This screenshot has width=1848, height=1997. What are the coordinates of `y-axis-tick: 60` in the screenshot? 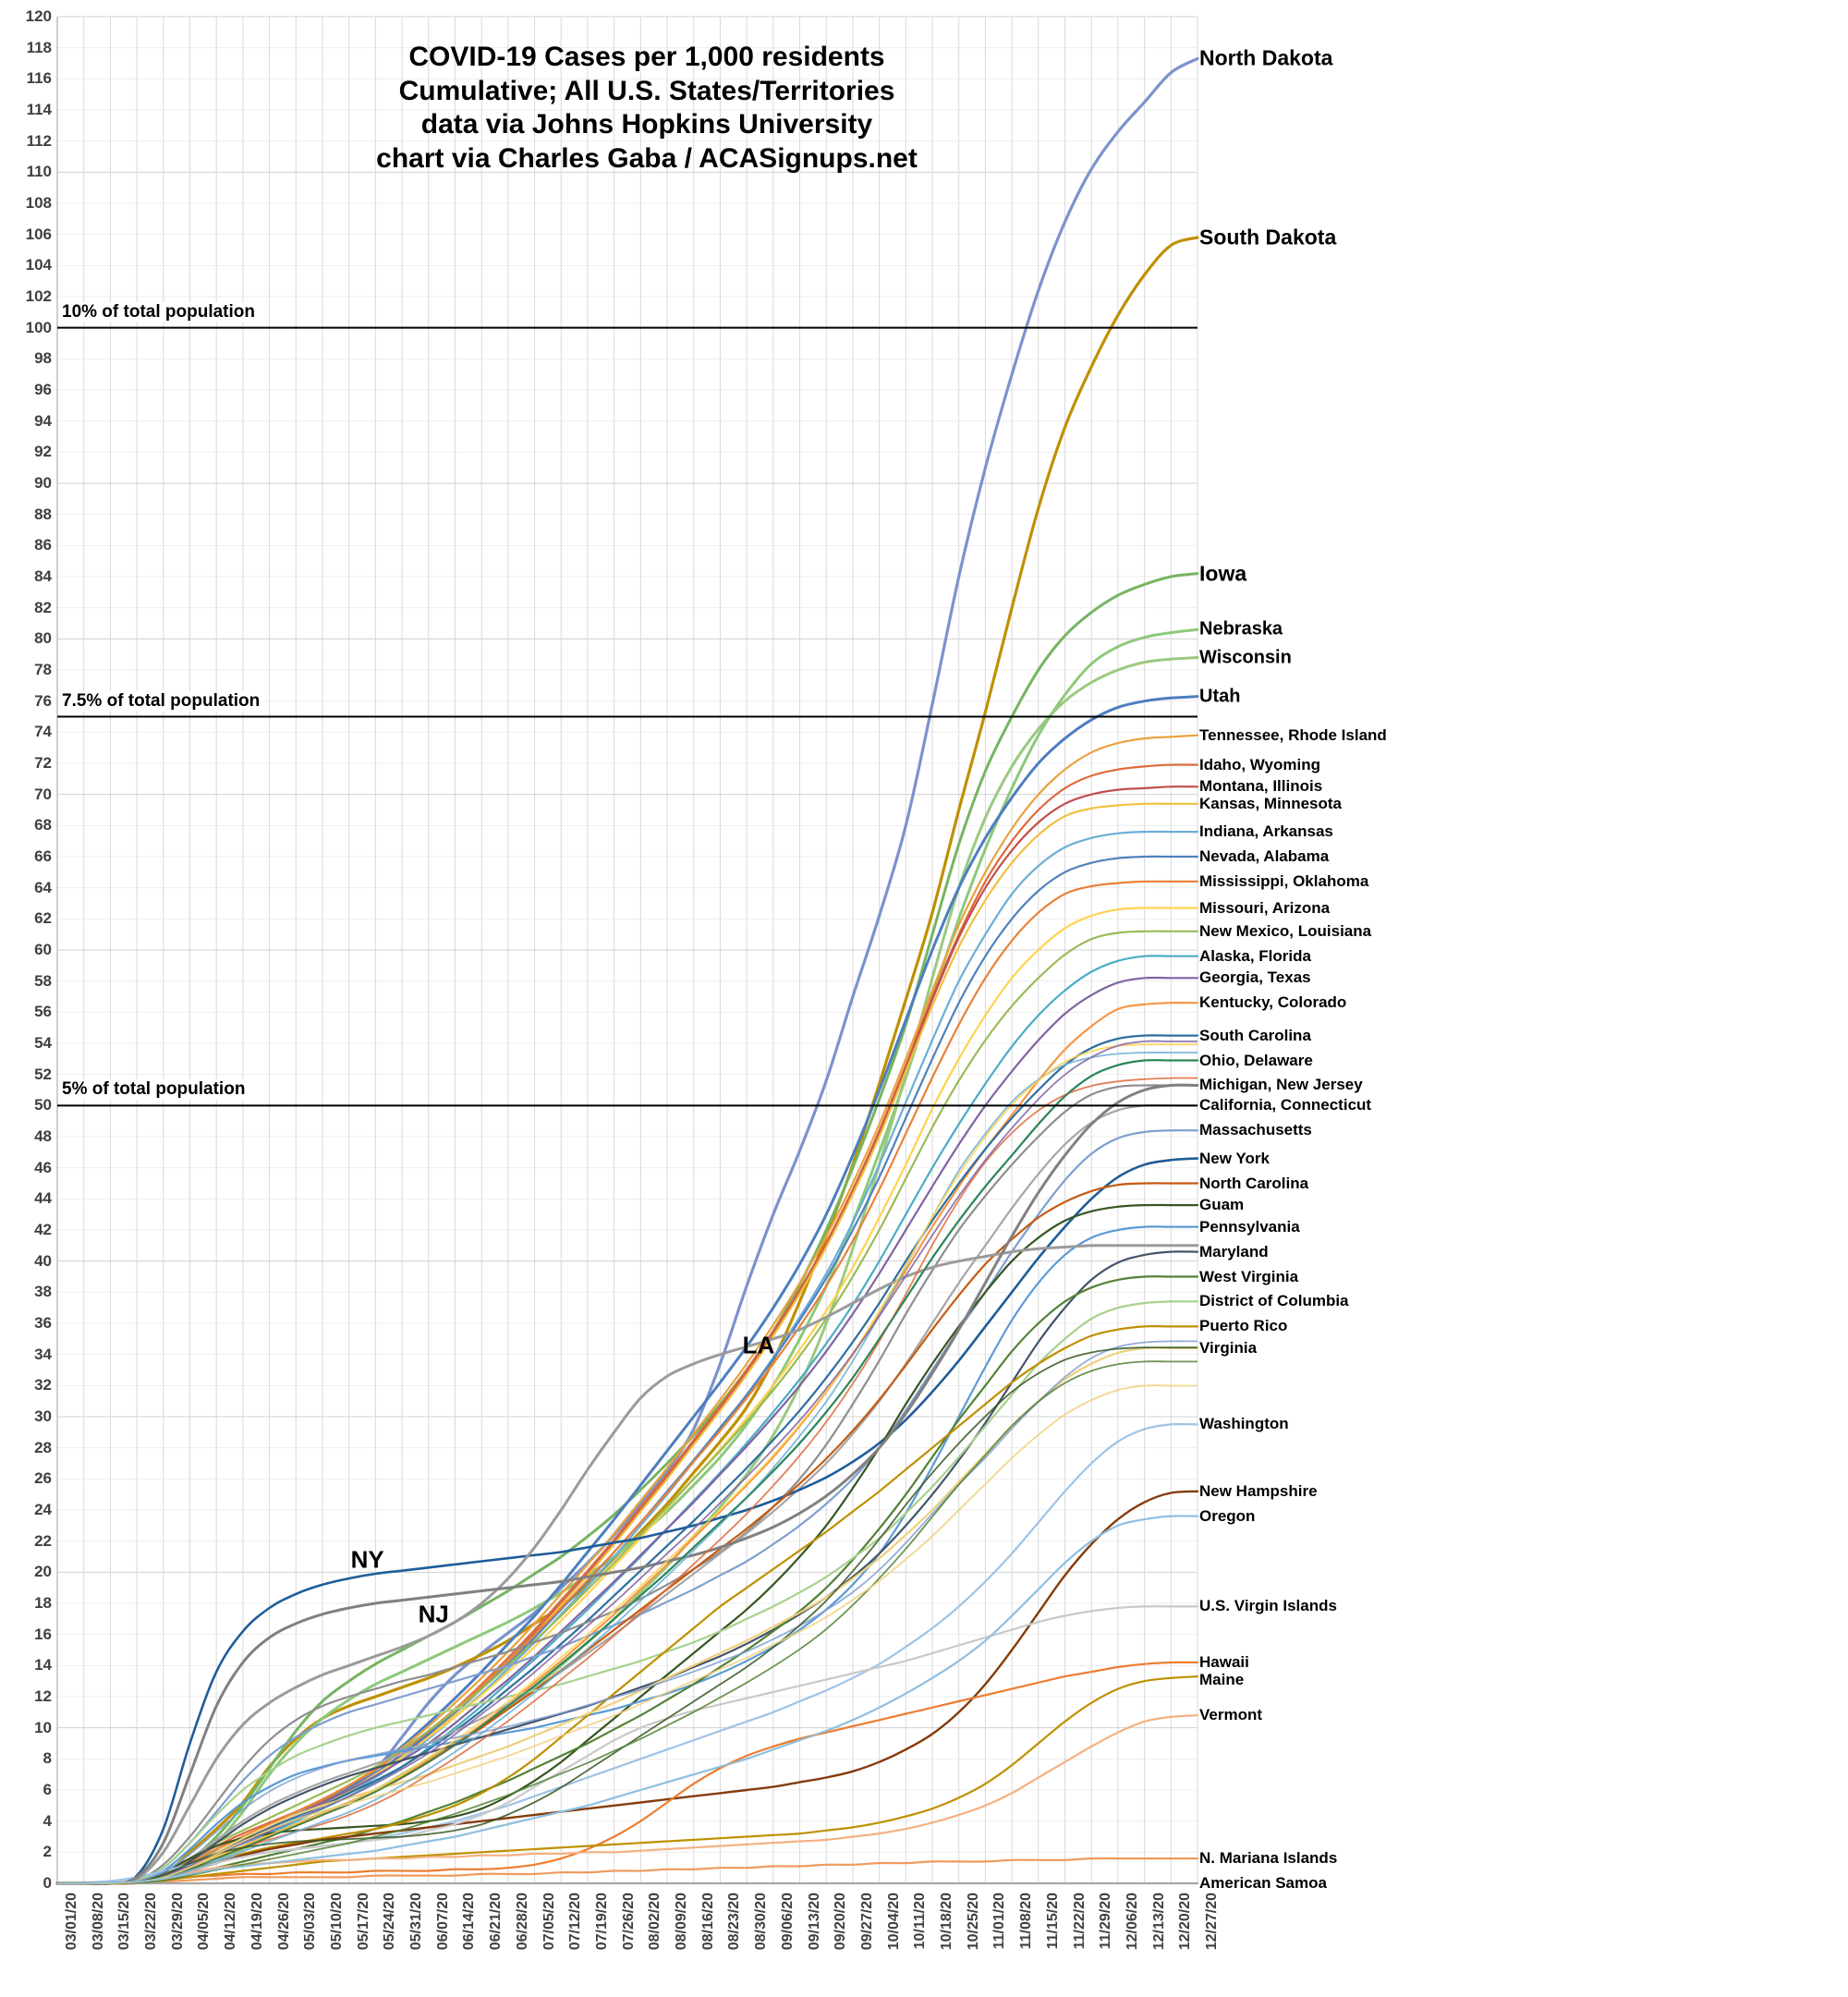 It's located at (43, 949).